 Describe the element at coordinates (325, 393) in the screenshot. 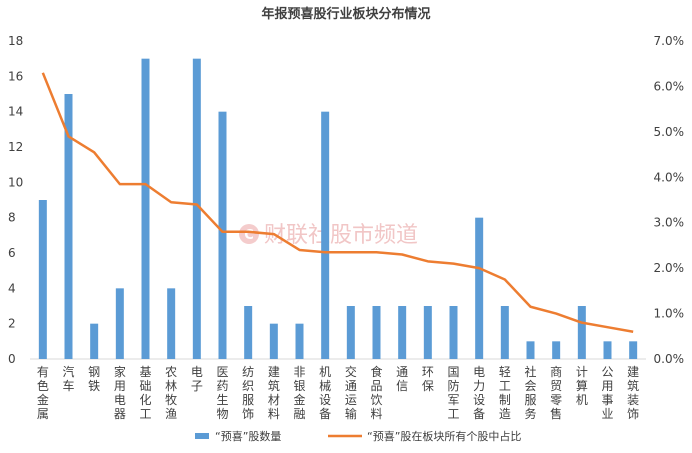

I see `category-label: 机械设备` at that location.